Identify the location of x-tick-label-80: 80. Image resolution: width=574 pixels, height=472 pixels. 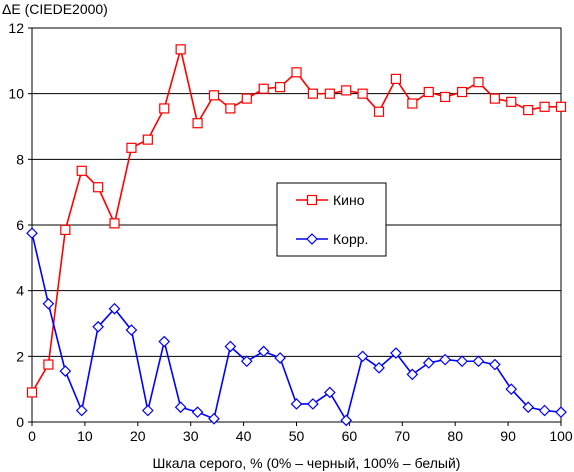
(455, 436).